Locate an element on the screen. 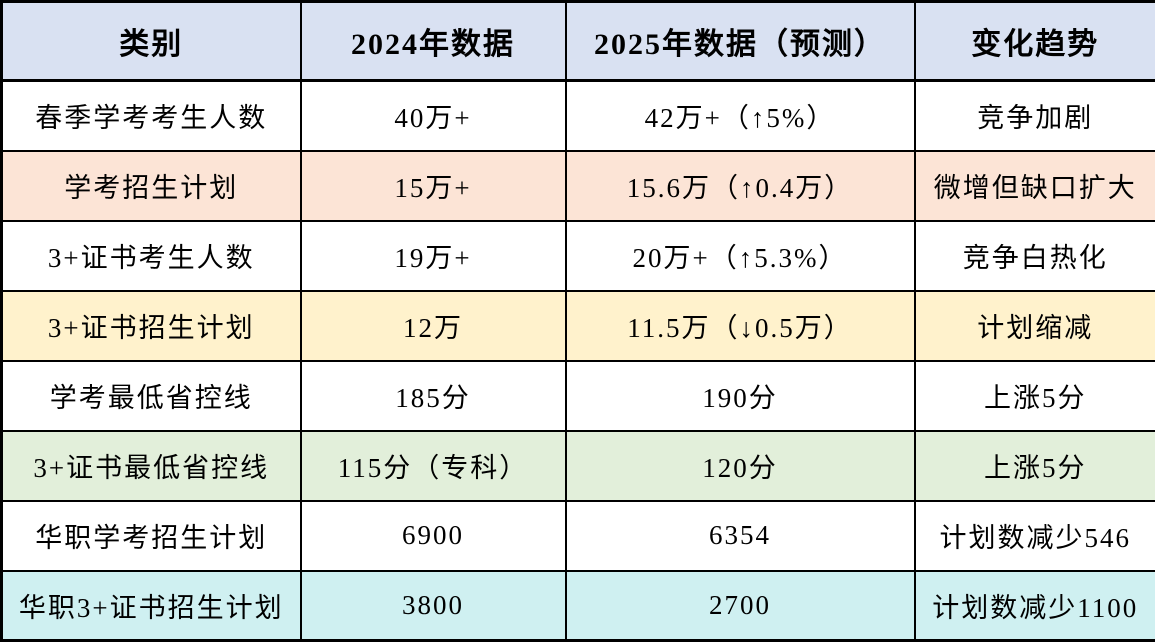  table-row: 华职学考招生计划 6900 6354 计划数减少546 is located at coordinates (578, 536).